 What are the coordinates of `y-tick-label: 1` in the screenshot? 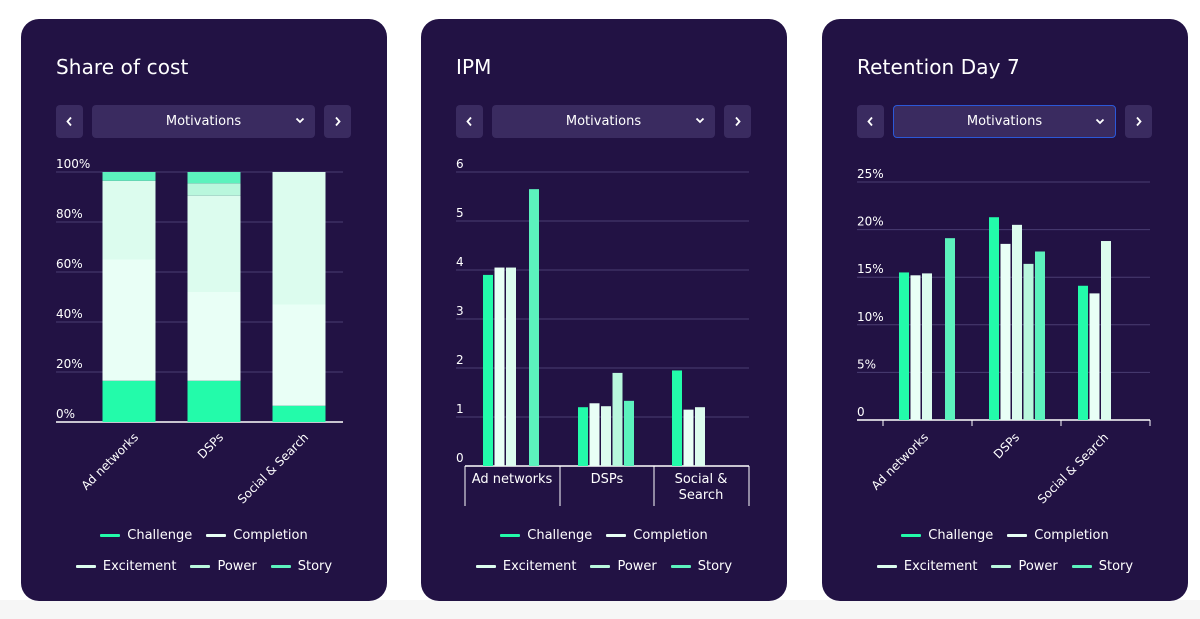 It's located at (460, 409).